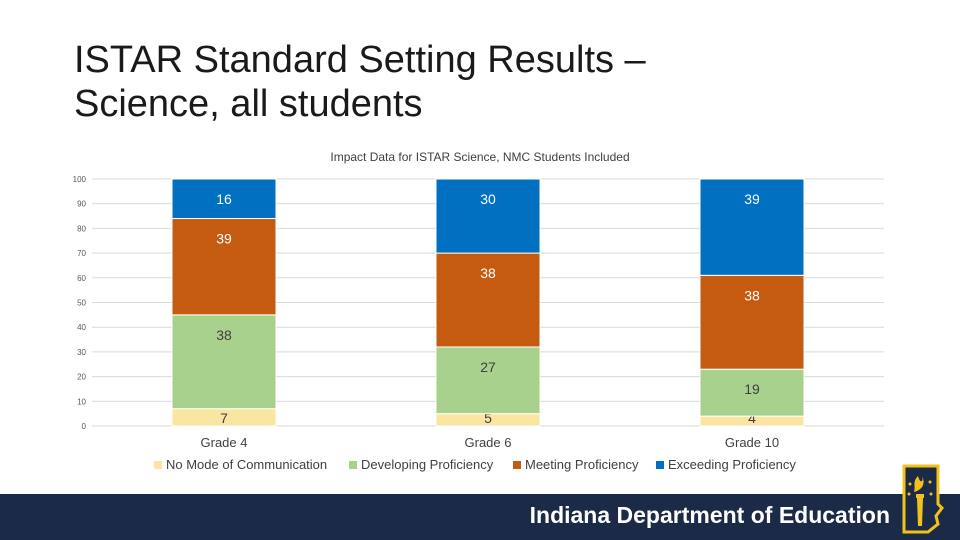 Image resolution: width=960 pixels, height=540 pixels. Describe the element at coordinates (427, 464) in the screenshot. I see `legend-label: Developing Proficiency` at that location.